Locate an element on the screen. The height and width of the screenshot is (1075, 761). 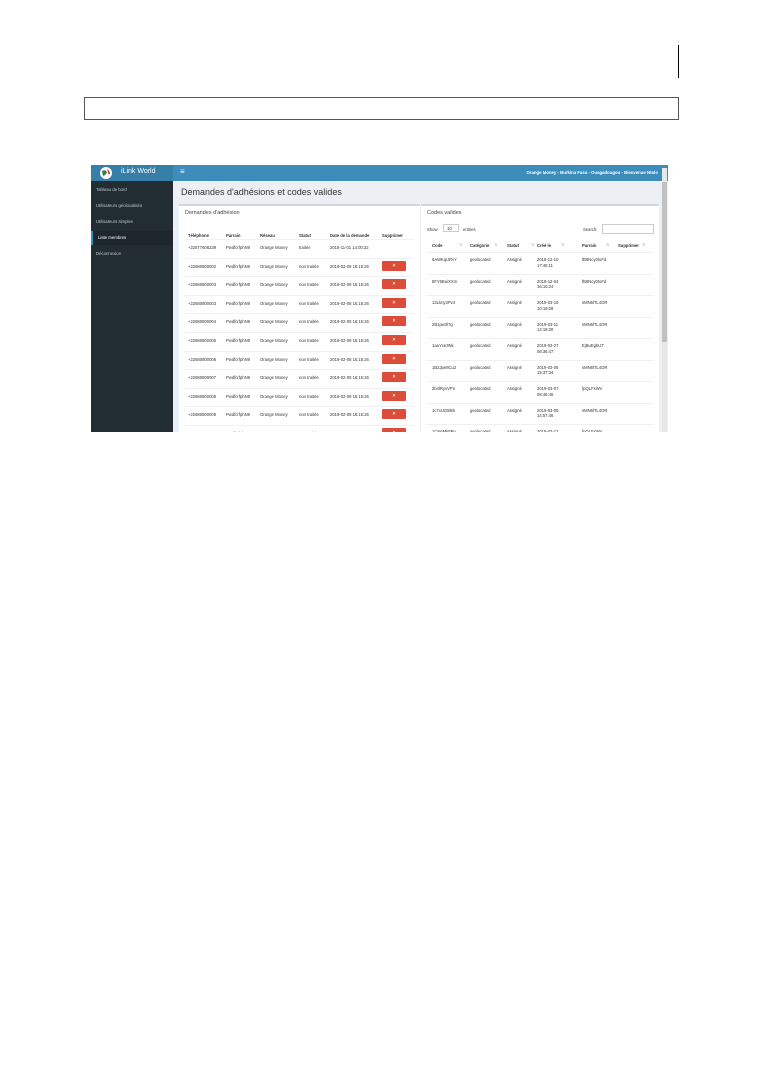
table-cell: 1c7xUG5lEk is located at coordinates (444, 410).